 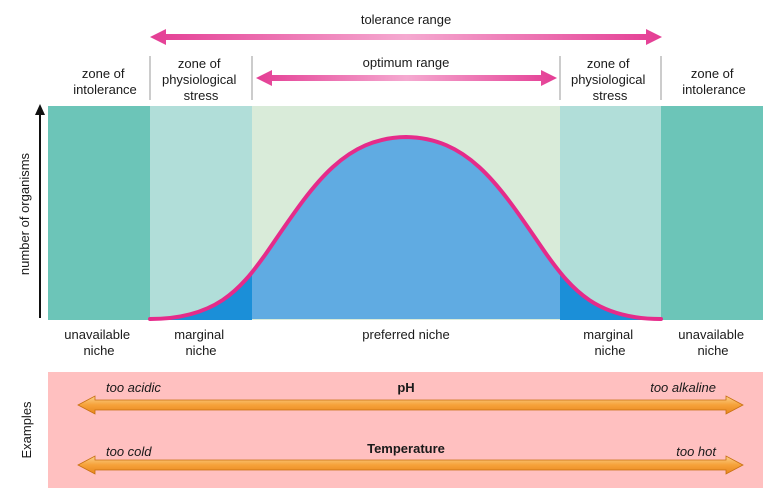 I want to click on intolerance-zone-left, so click(x=99, y=213).